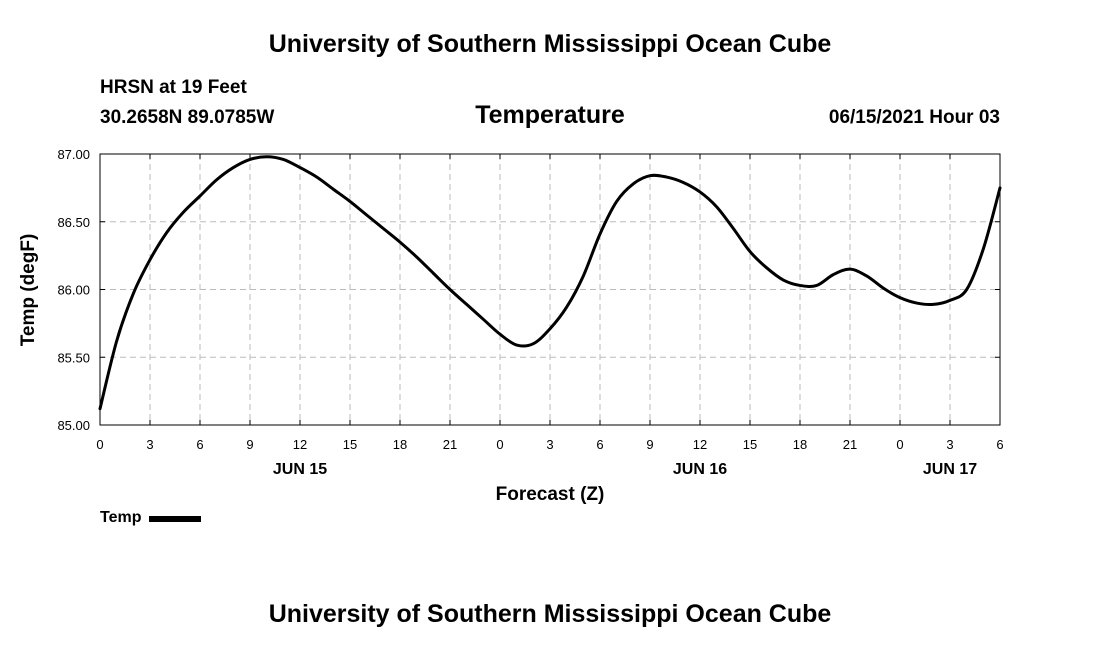 The image size is (1100, 650). I want to click on legend-label-temp: Temp, so click(121, 517).